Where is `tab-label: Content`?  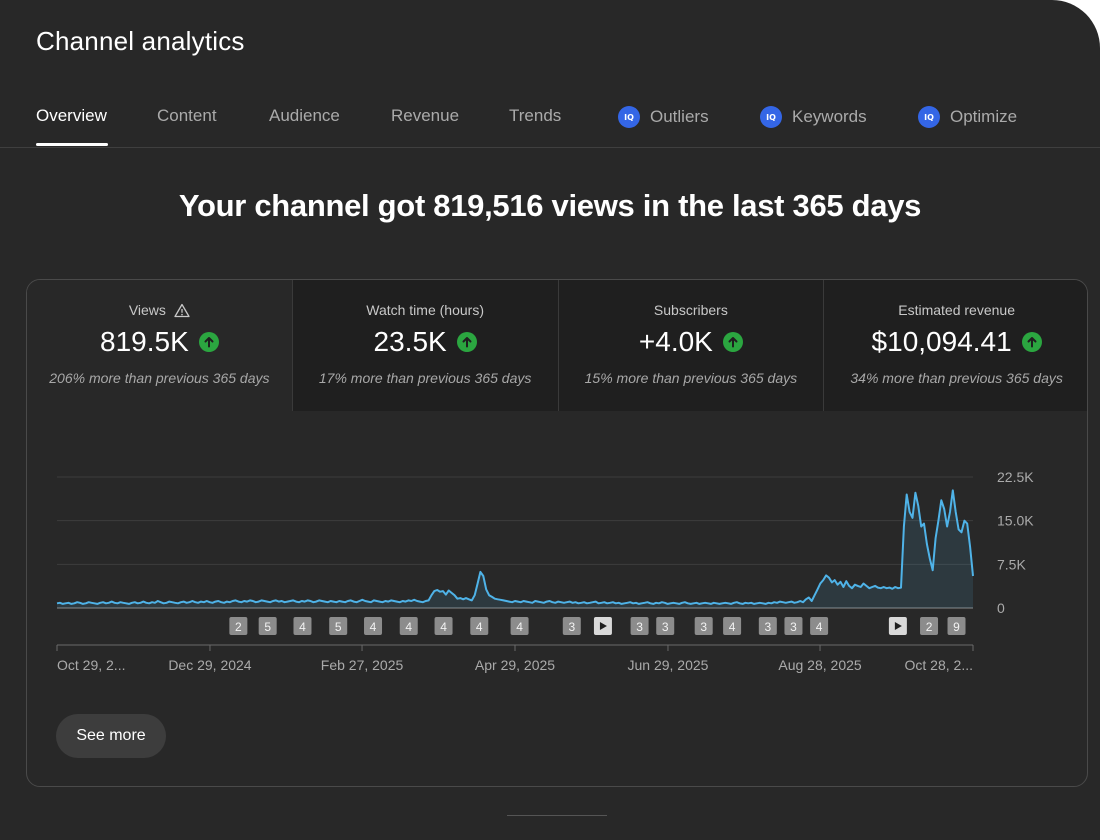 tab-label: Content is located at coordinates (187, 115).